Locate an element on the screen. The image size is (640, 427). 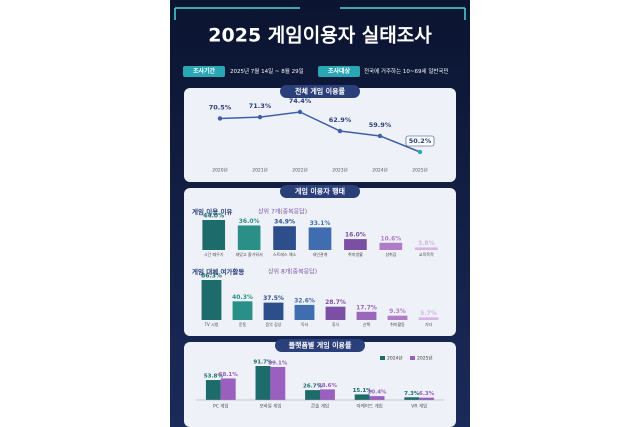
value-label: 74.4% is located at coordinates (300, 101).